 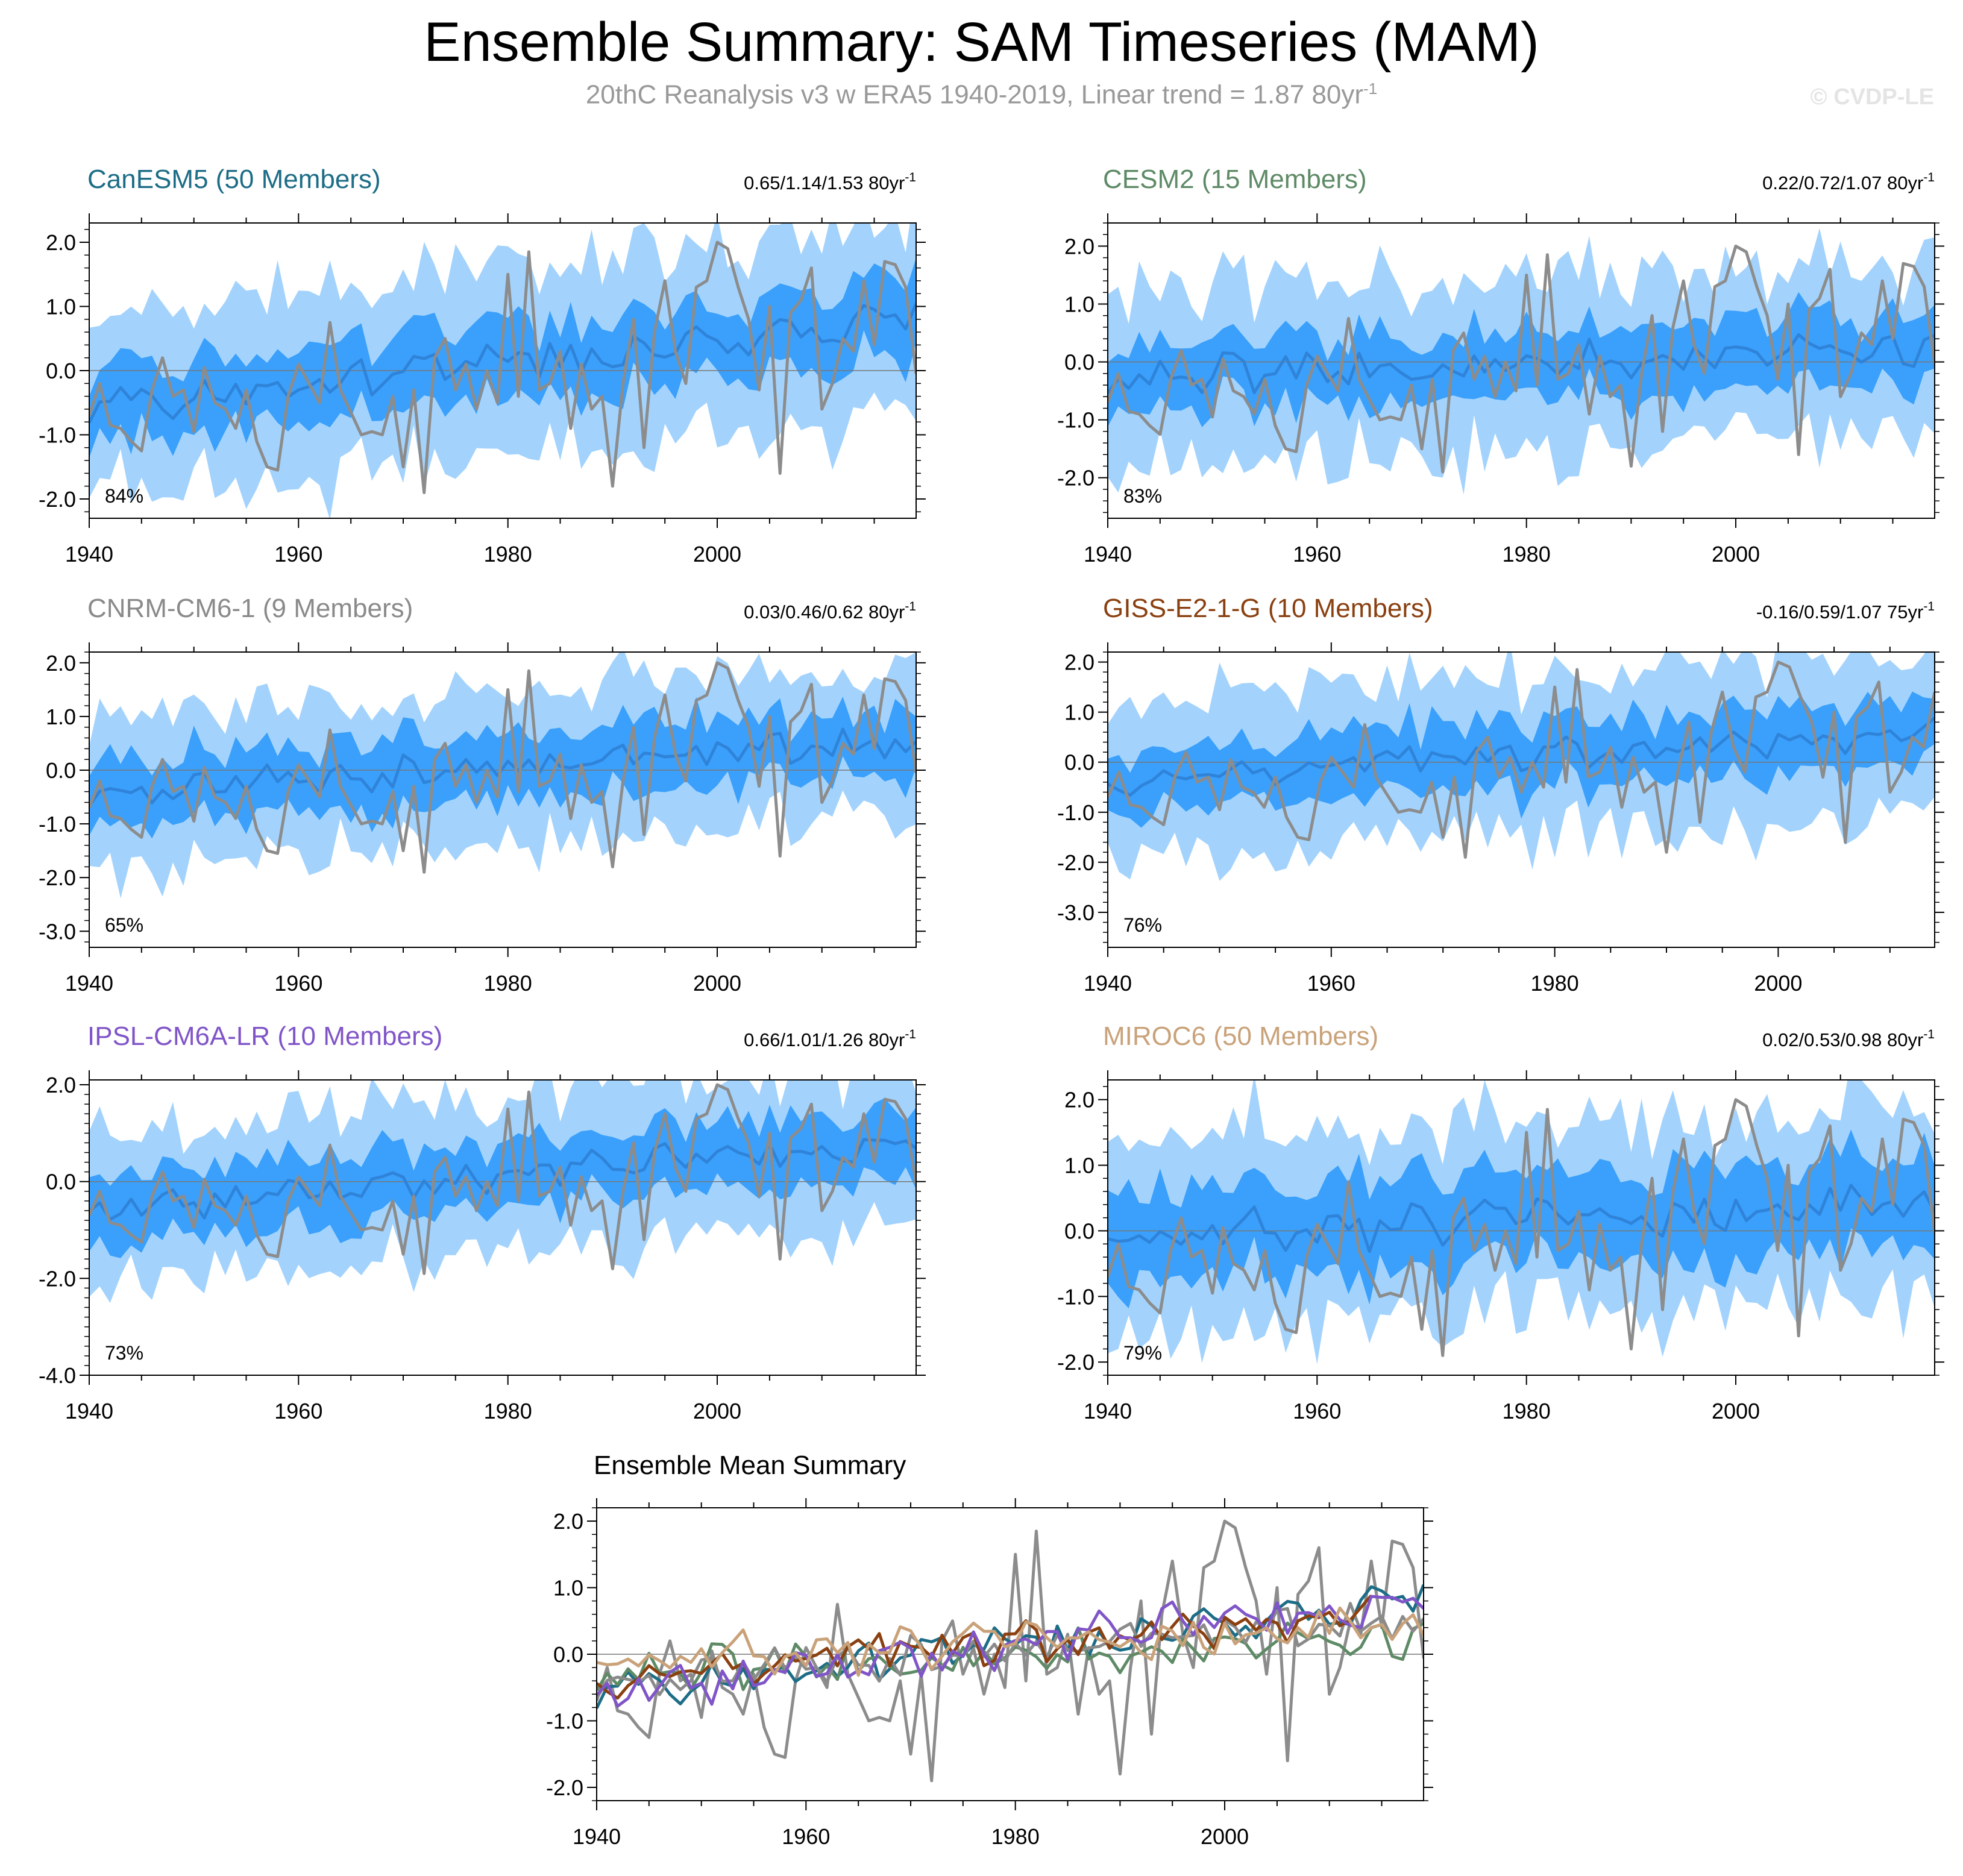 I want to click on ensemble-mean-miroc6, so click(x=1010, y=1641).